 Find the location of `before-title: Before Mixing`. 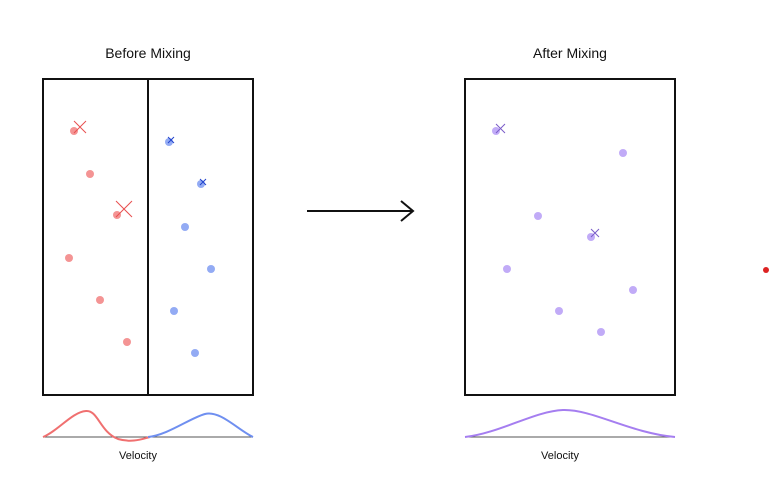

before-title: Before Mixing is located at coordinates (148, 53).